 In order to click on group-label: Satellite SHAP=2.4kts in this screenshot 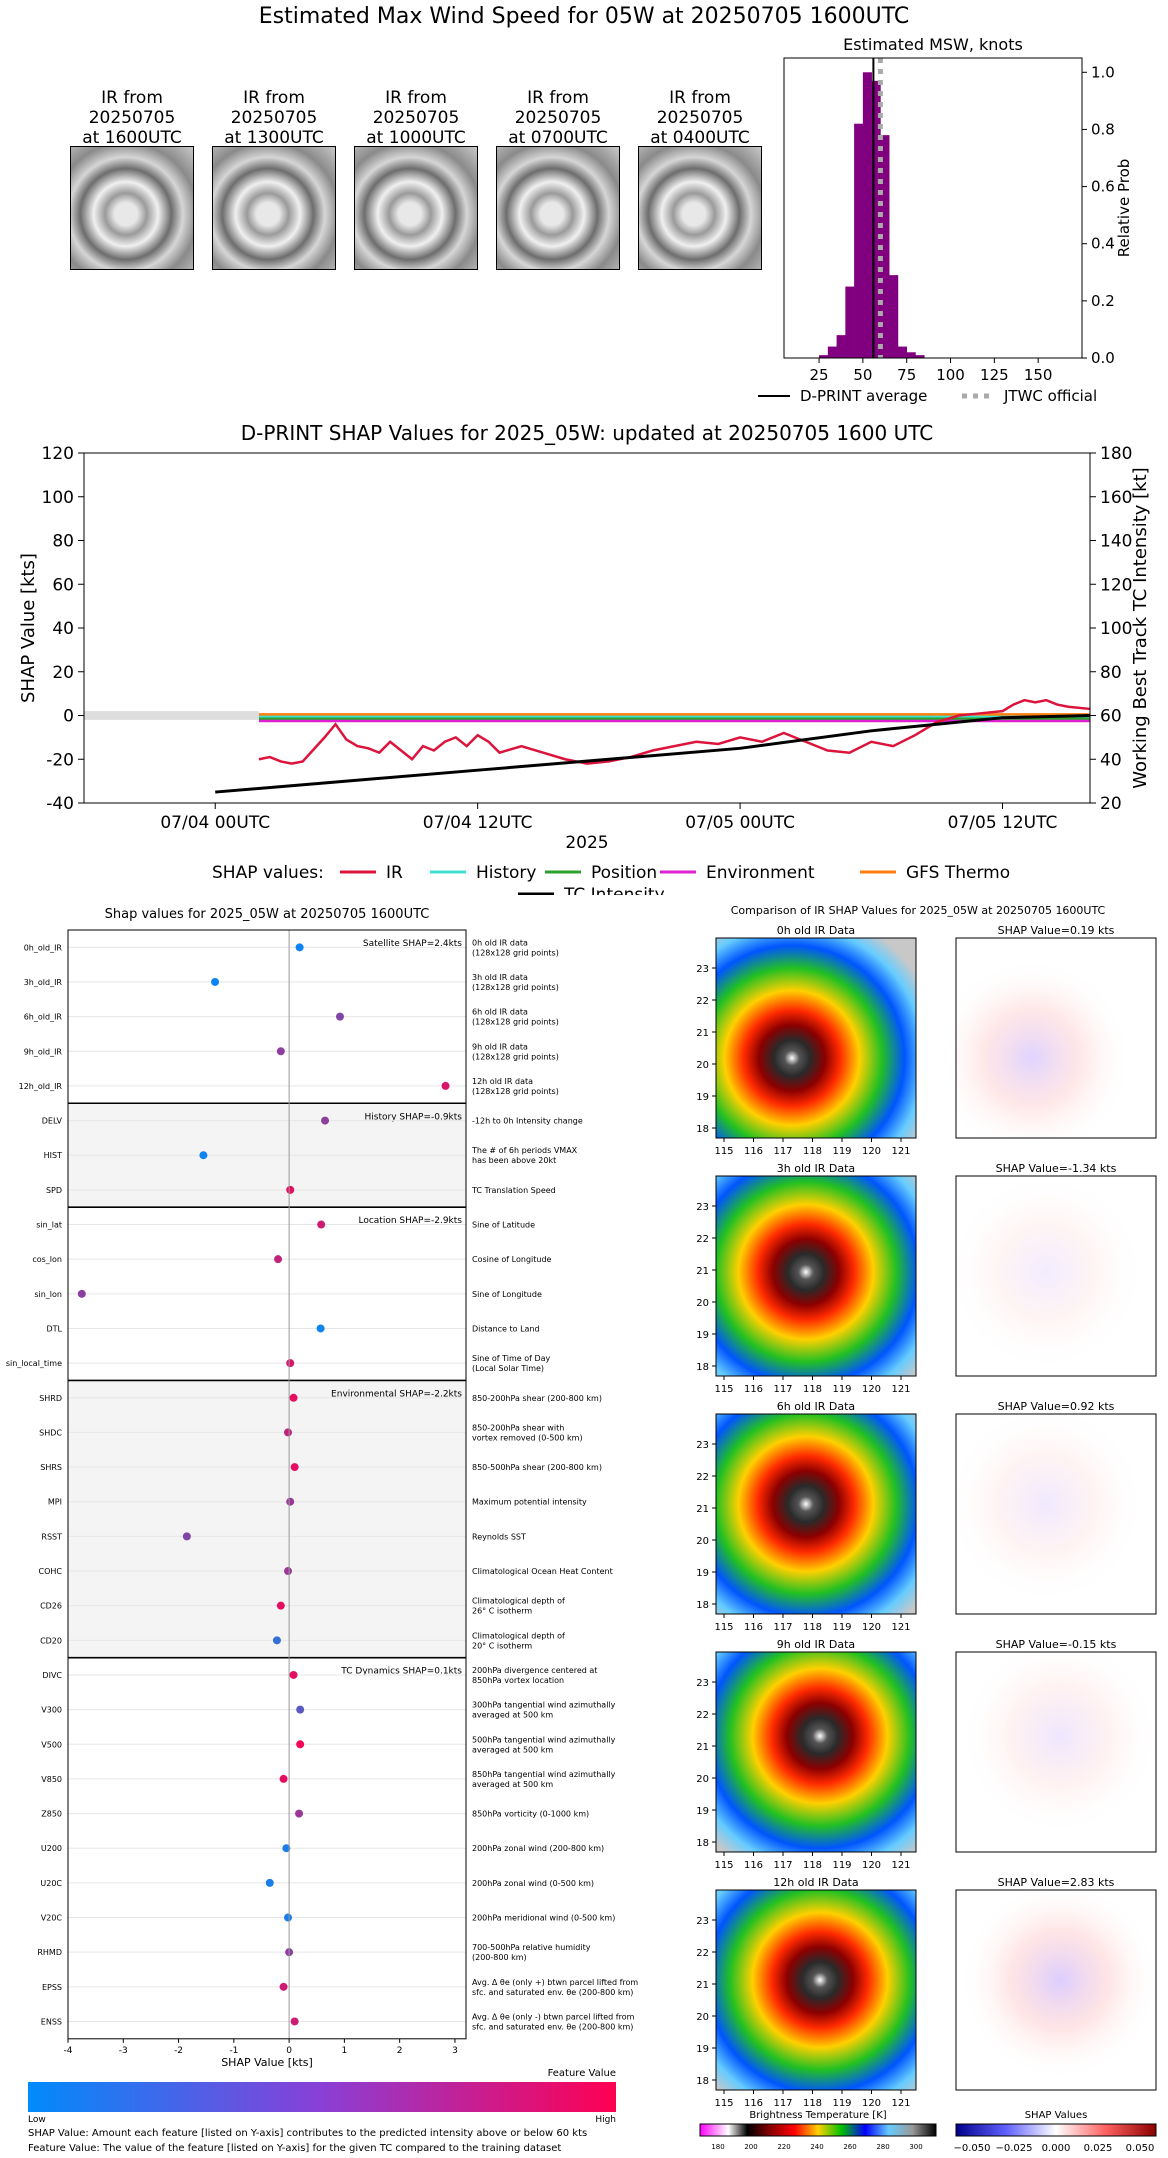, I will do `click(412, 944)`.